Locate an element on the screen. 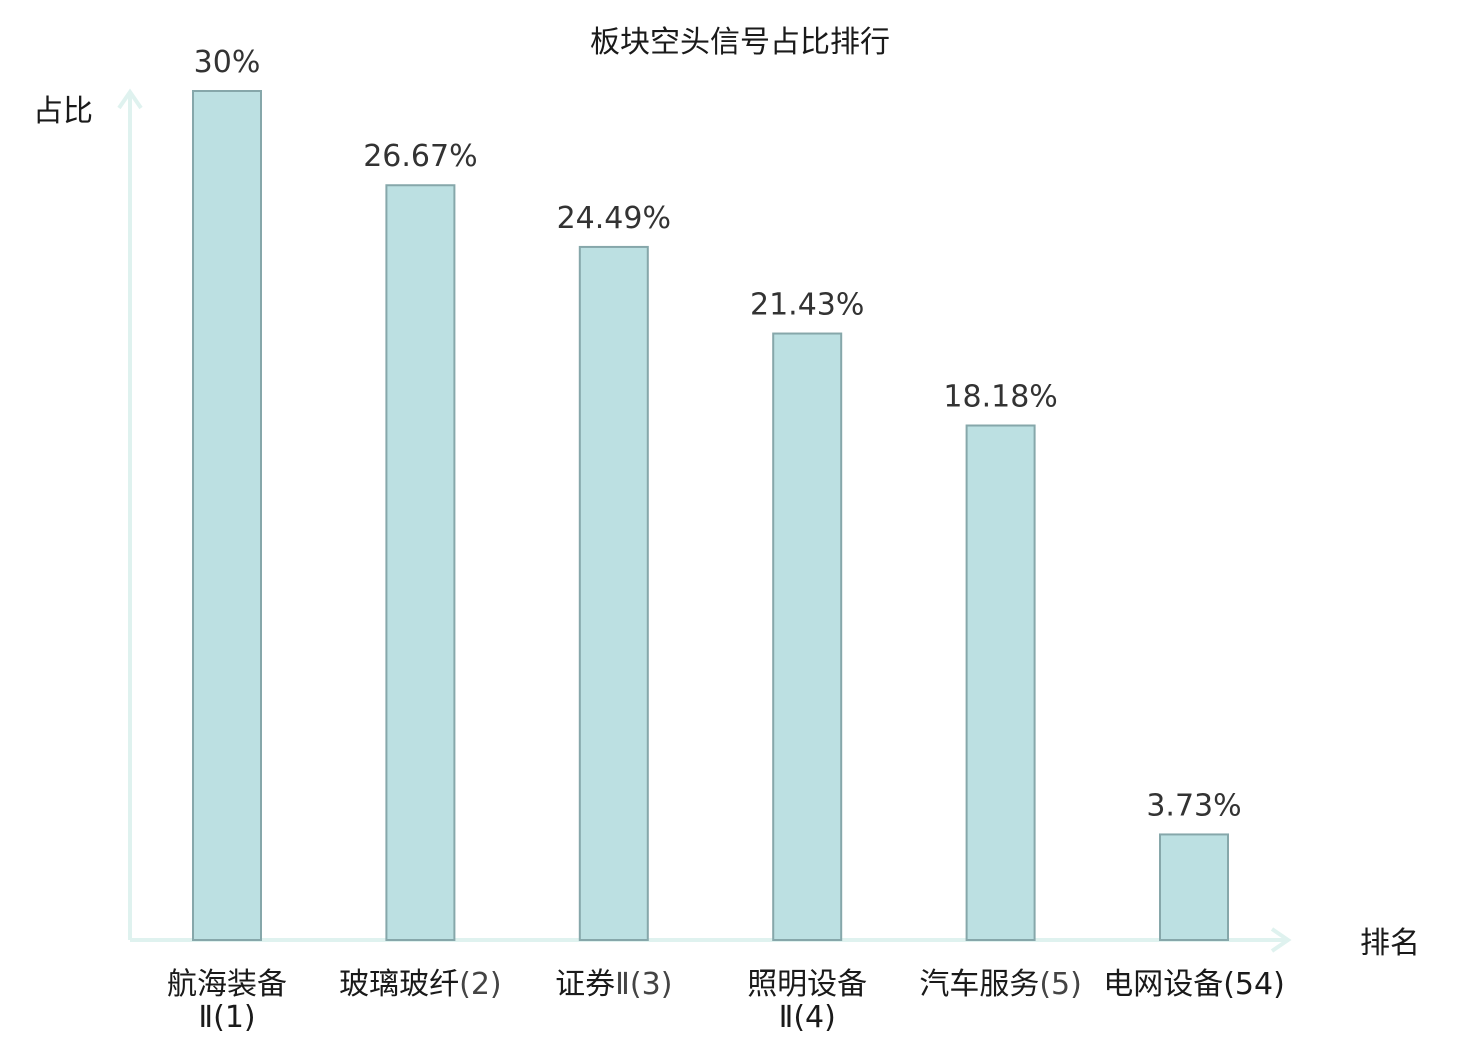  category-label-3-line-0: 照明设备 is located at coordinates (807, 984).